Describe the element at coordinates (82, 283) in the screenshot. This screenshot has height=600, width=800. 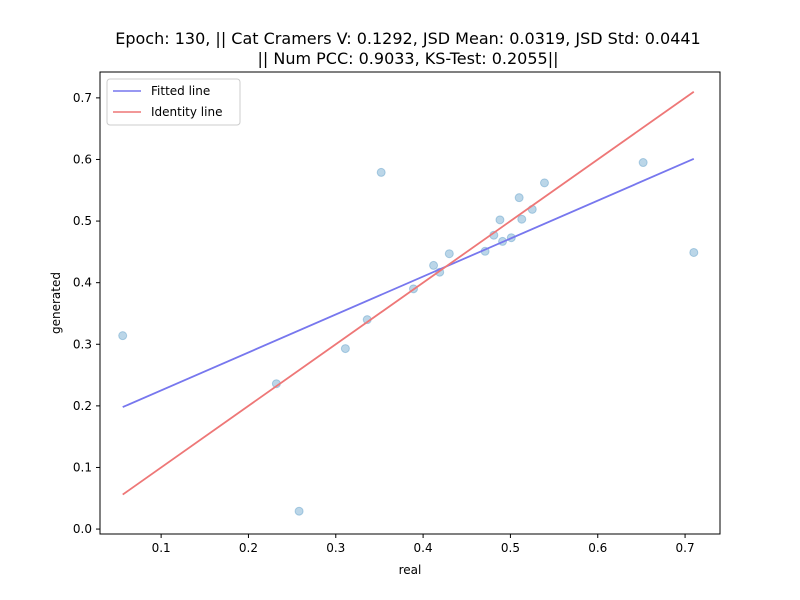
I see `y-tick-label: 0.4` at that location.